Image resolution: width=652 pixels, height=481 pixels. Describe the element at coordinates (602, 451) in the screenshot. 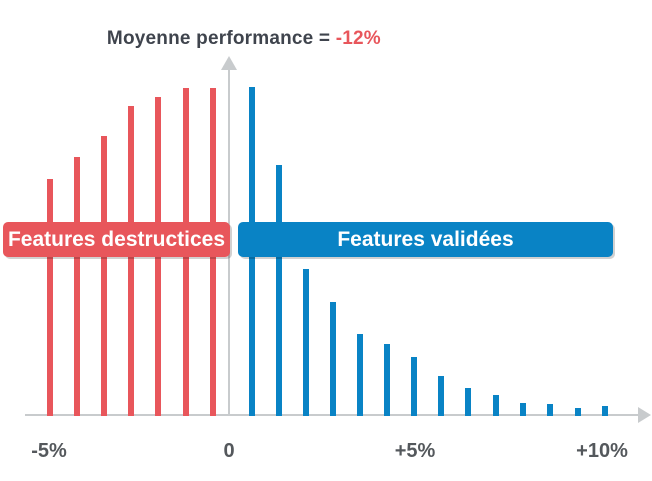

I see `x-tick-label: +10%` at that location.